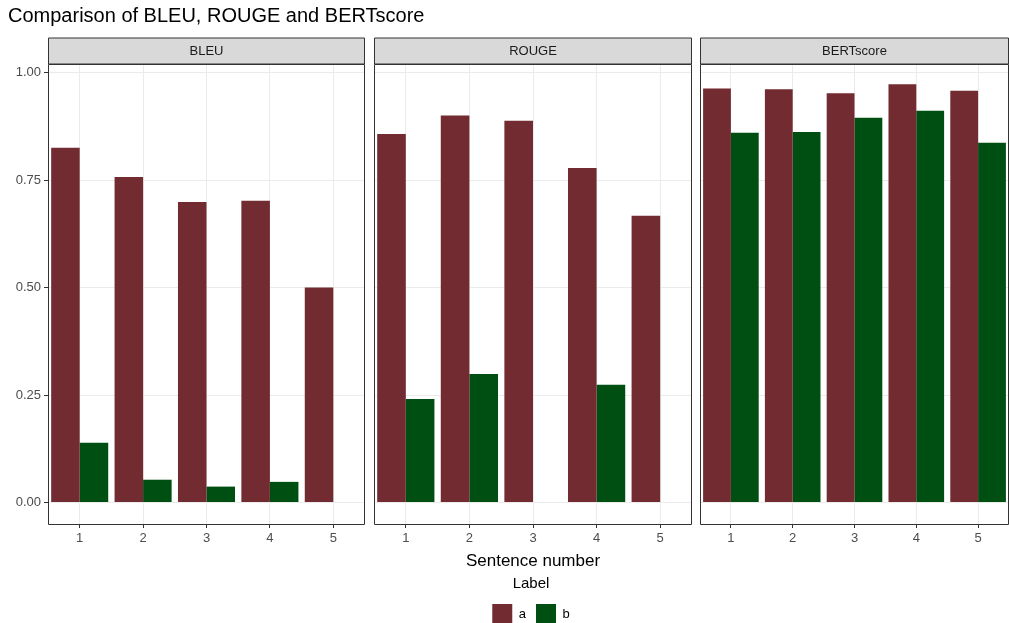  Describe the element at coordinates (522, 613) in the screenshot. I see `legend-label: a` at that location.